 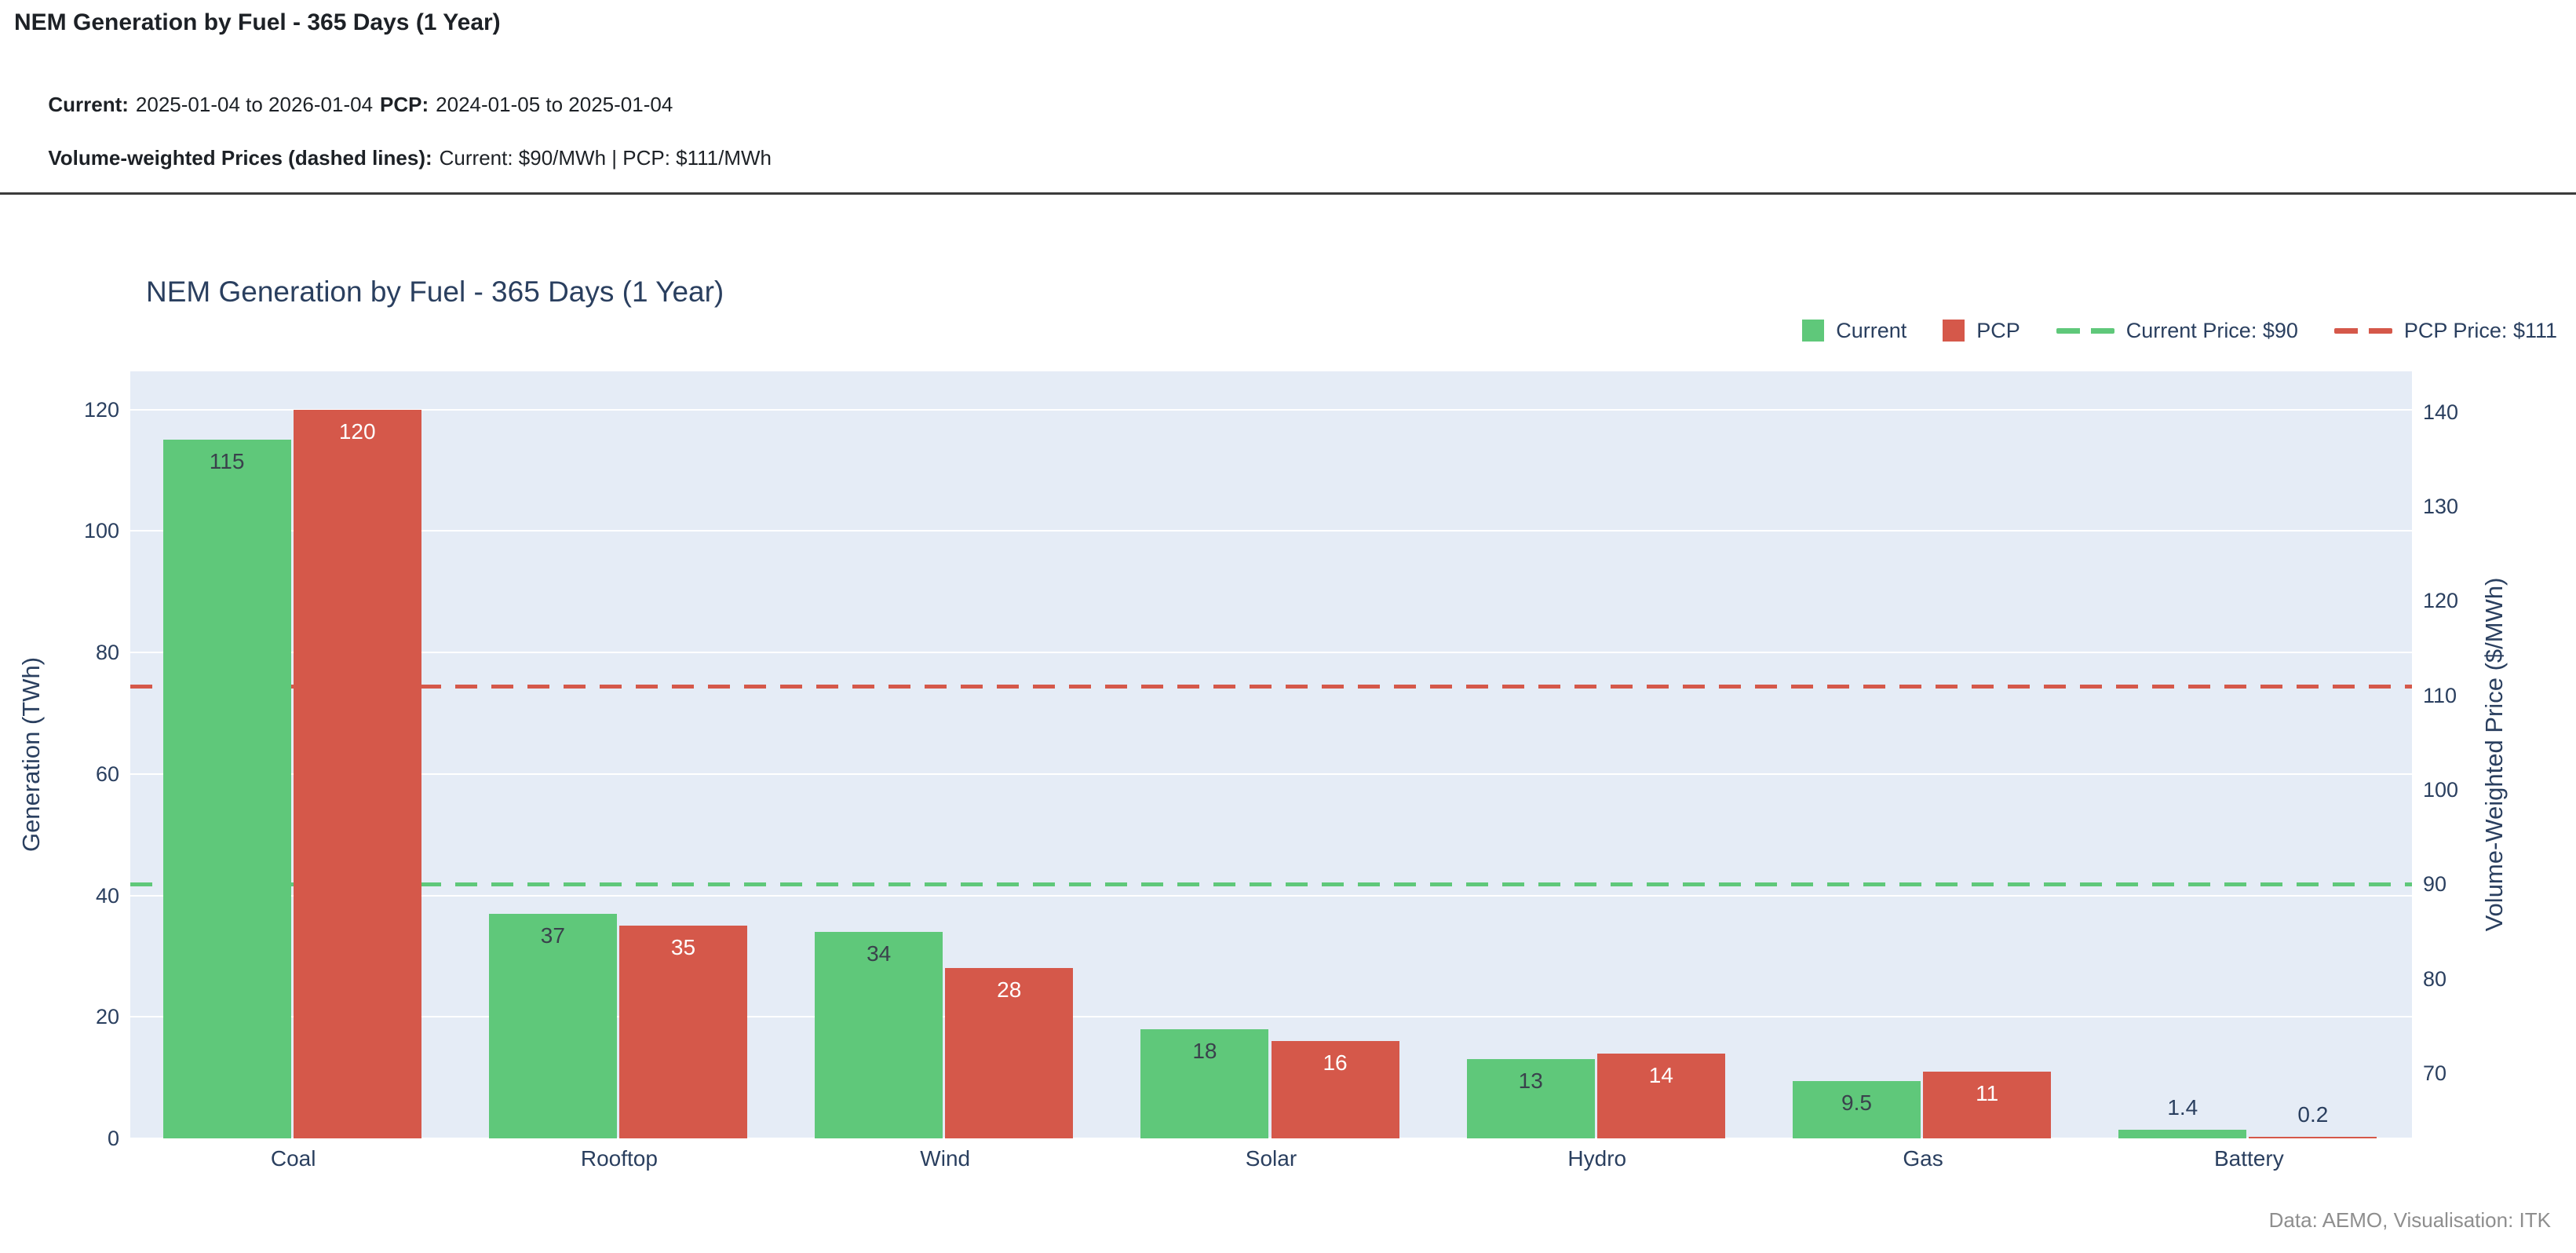 What do you see at coordinates (1204, 1050) in the screenshot?
I see `bar-value-label: 18` at bounding box center [1204, 1050].